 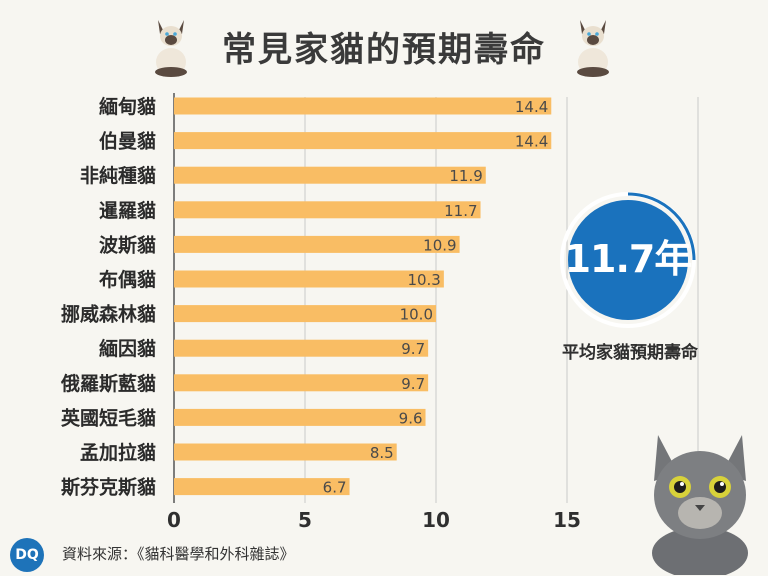 What do you see at coordinates (108, 487) in the screenshot?
I see `category-label: 斯芬克斯貓` at bounding box center [108, 487].